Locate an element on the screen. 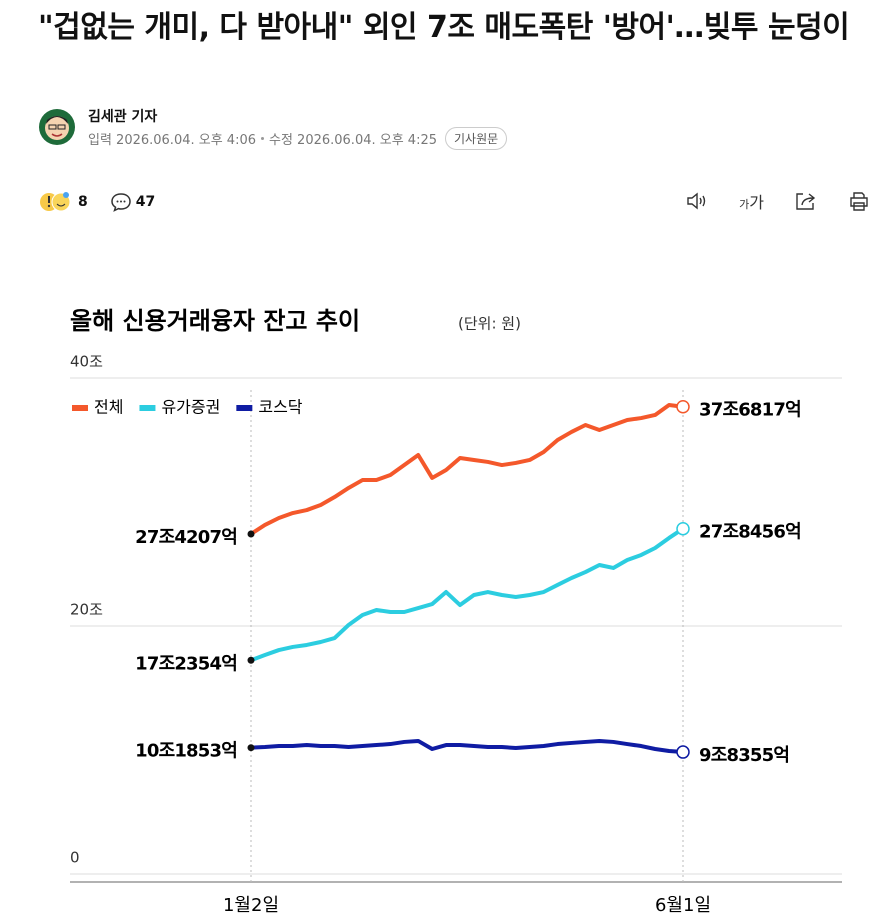 The height and width of the screenshot is (918, 896). comment-icon is located at coordinates (121, 202).